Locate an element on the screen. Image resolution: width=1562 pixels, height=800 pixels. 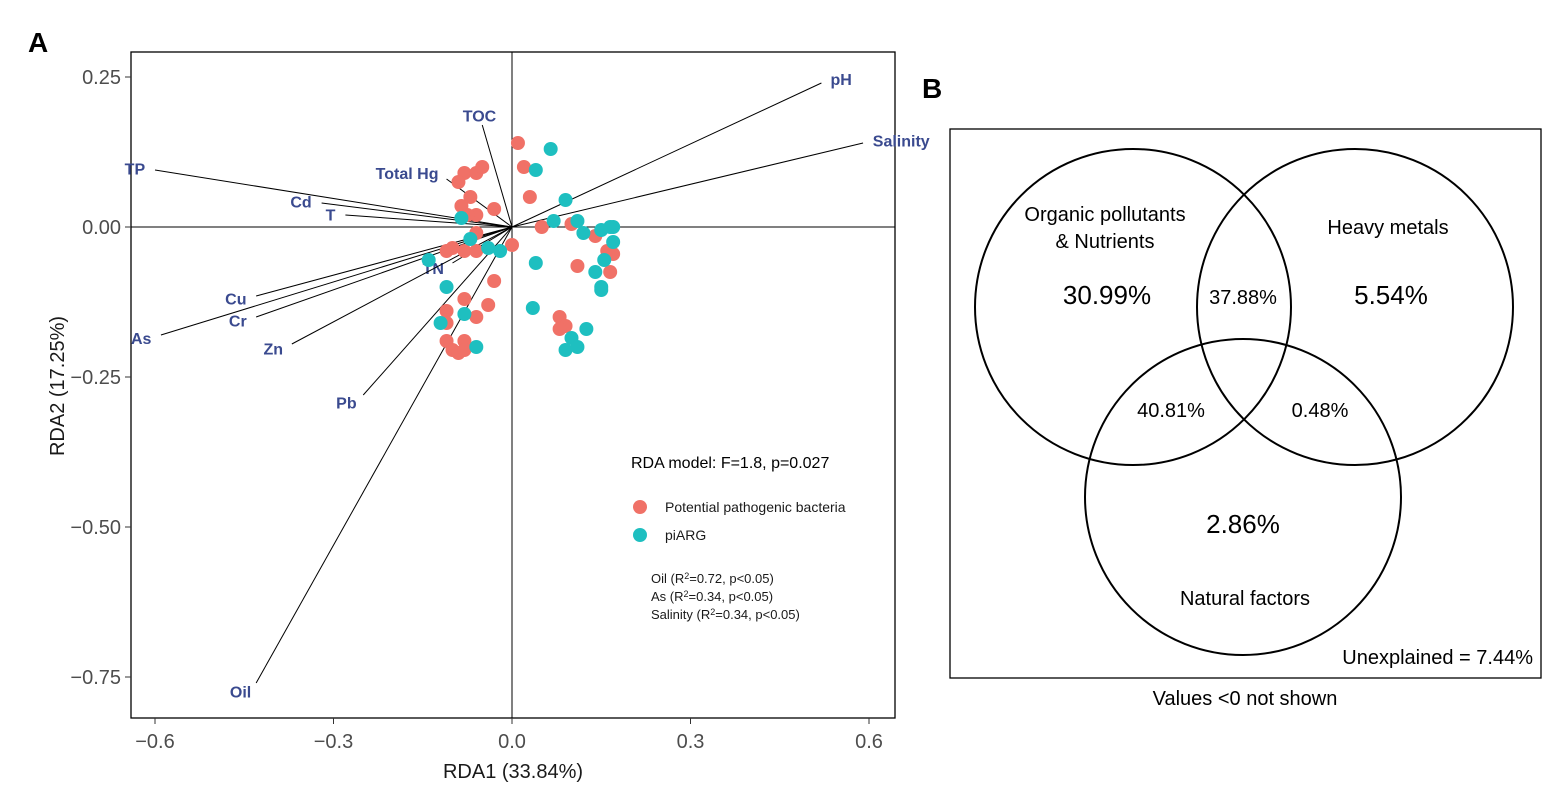
venn-value-natural-only: 2.86% is located at coordinates (1243, 524).